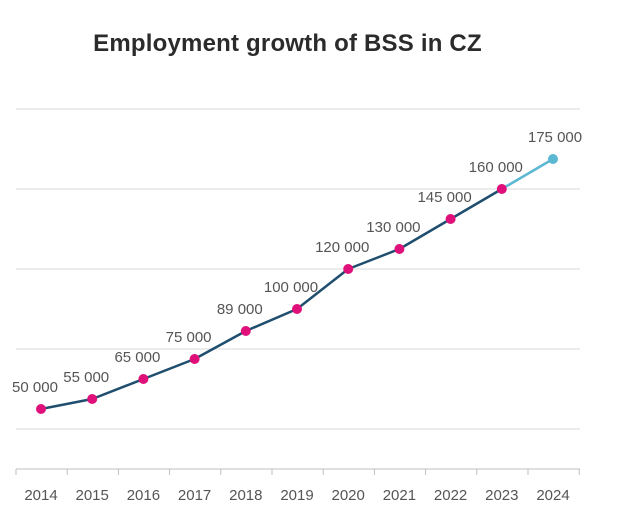 This screenshot has height=514, width=618. I want to click on x-tick-label-2021: 2021, so click(399, 495).